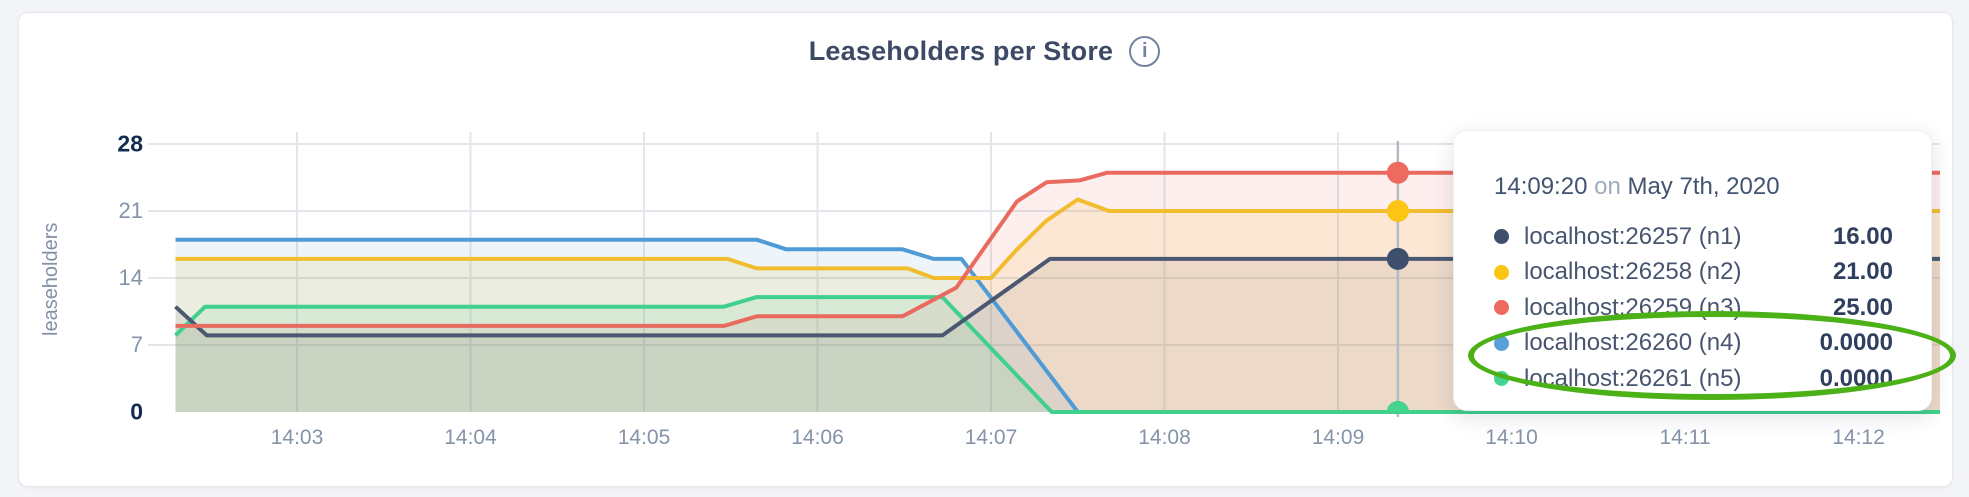  I want to click on y-tick-label: 0, so click(136, 411).